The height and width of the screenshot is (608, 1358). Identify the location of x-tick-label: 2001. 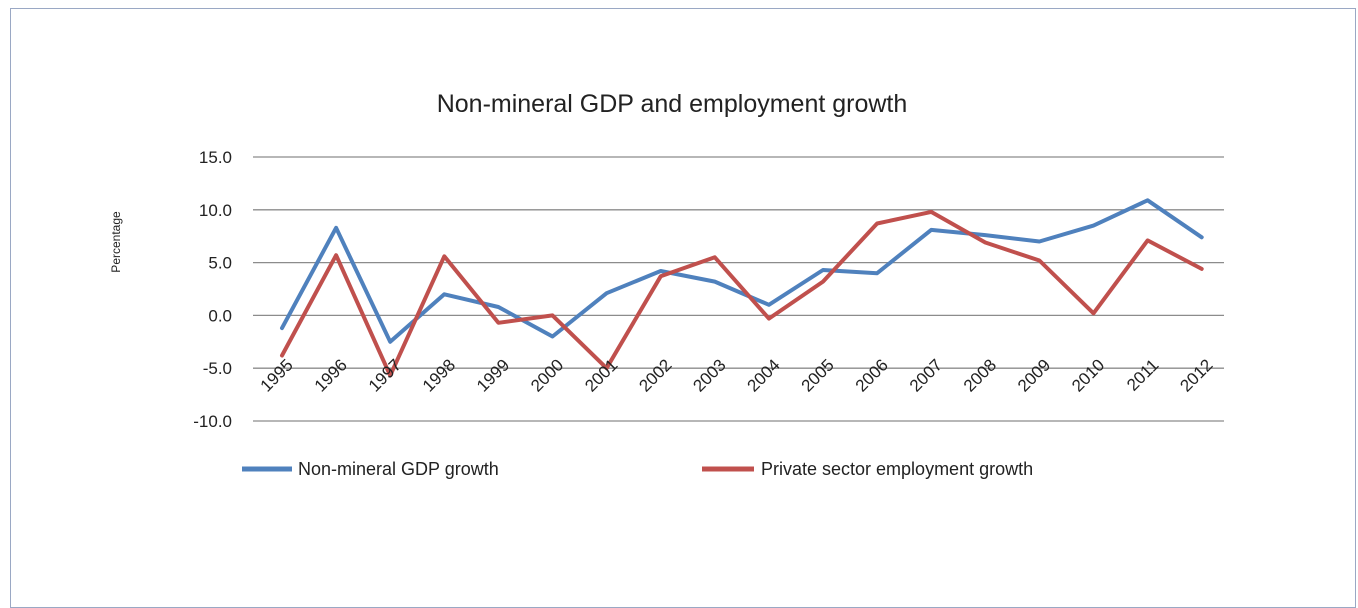
(601, 375).